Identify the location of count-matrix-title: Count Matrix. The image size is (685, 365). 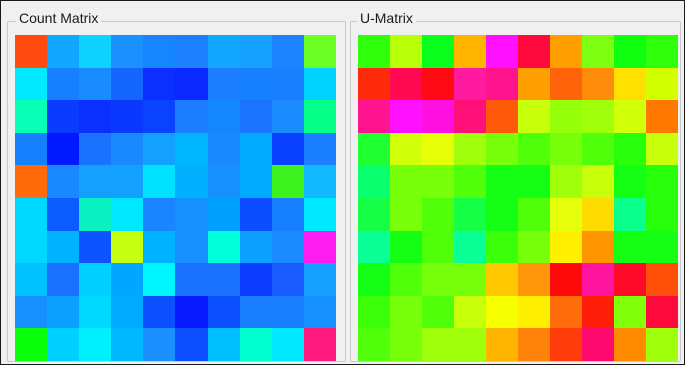
(59, 18).